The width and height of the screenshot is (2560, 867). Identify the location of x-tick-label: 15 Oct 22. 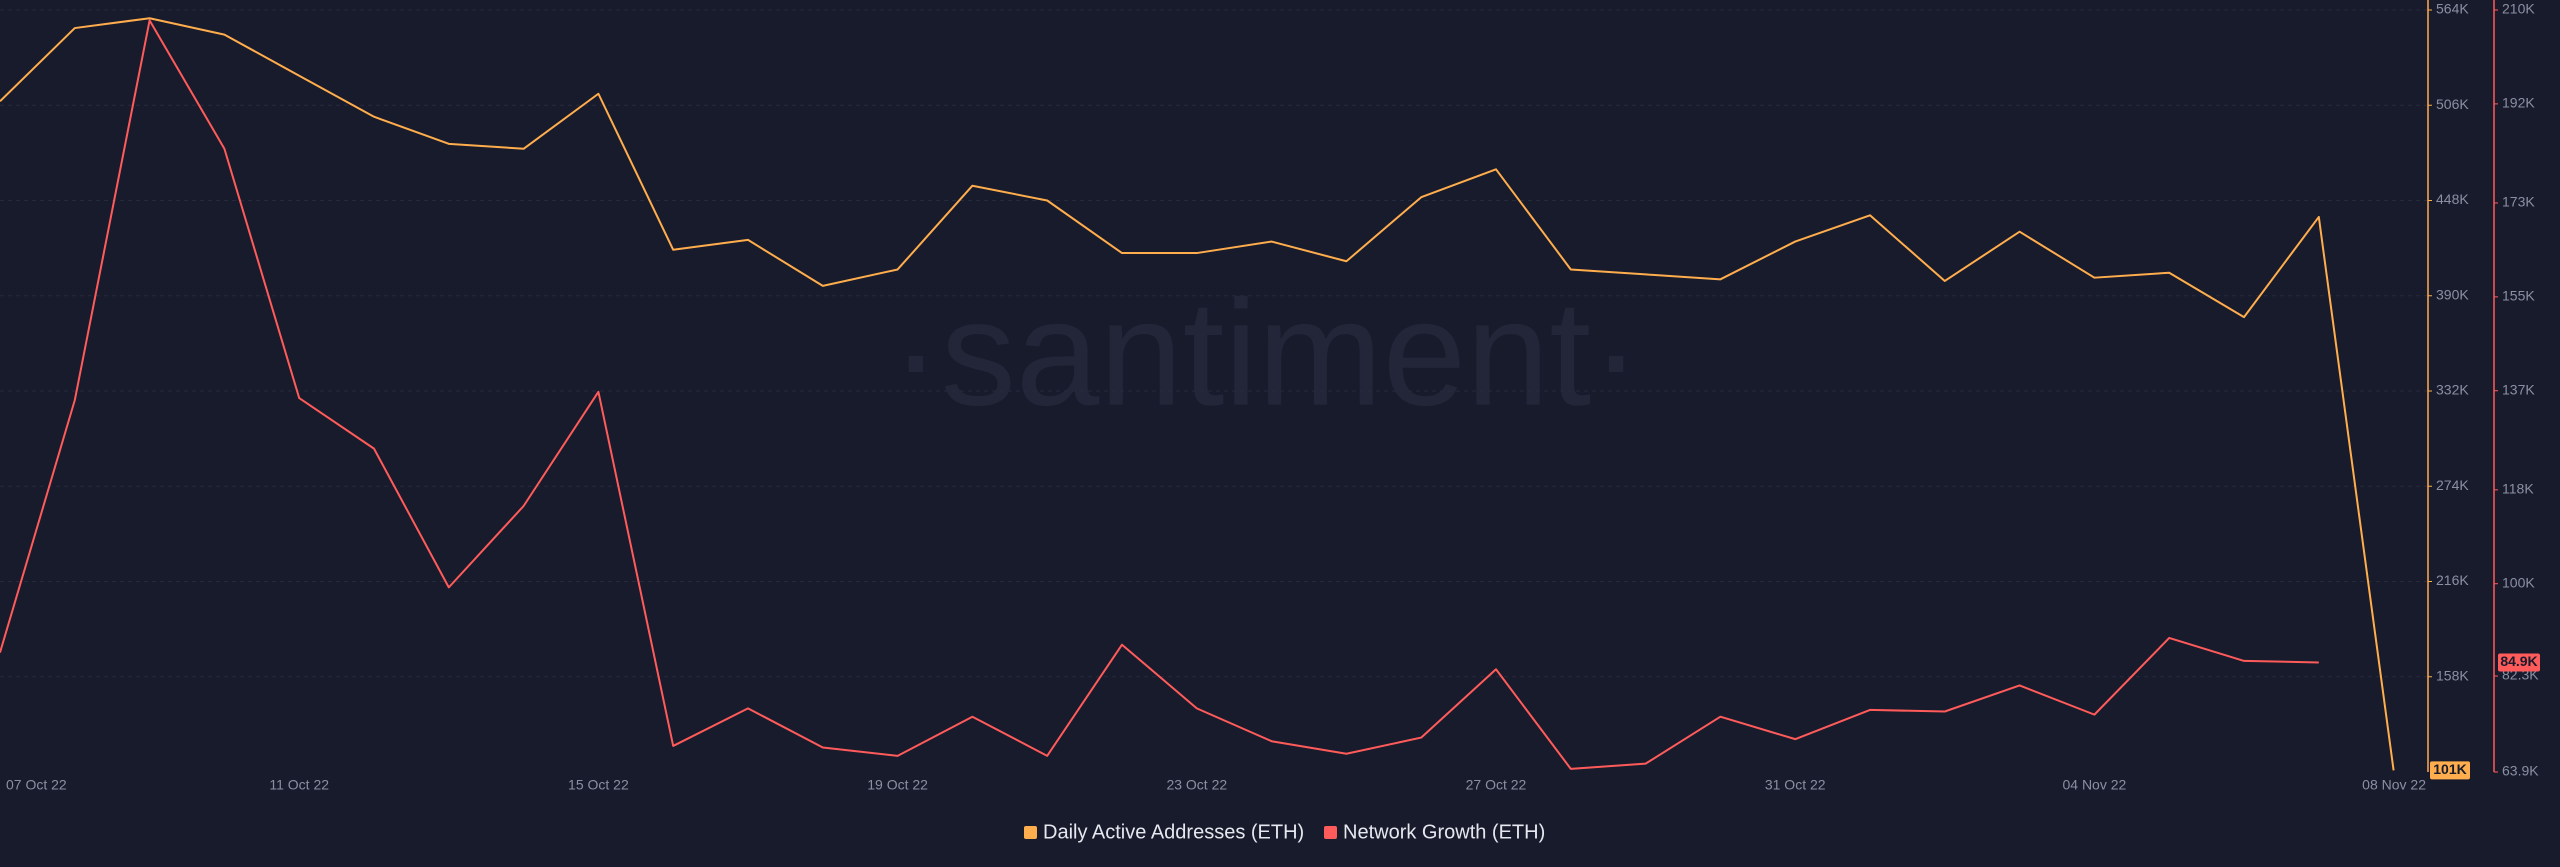
(598, 785).